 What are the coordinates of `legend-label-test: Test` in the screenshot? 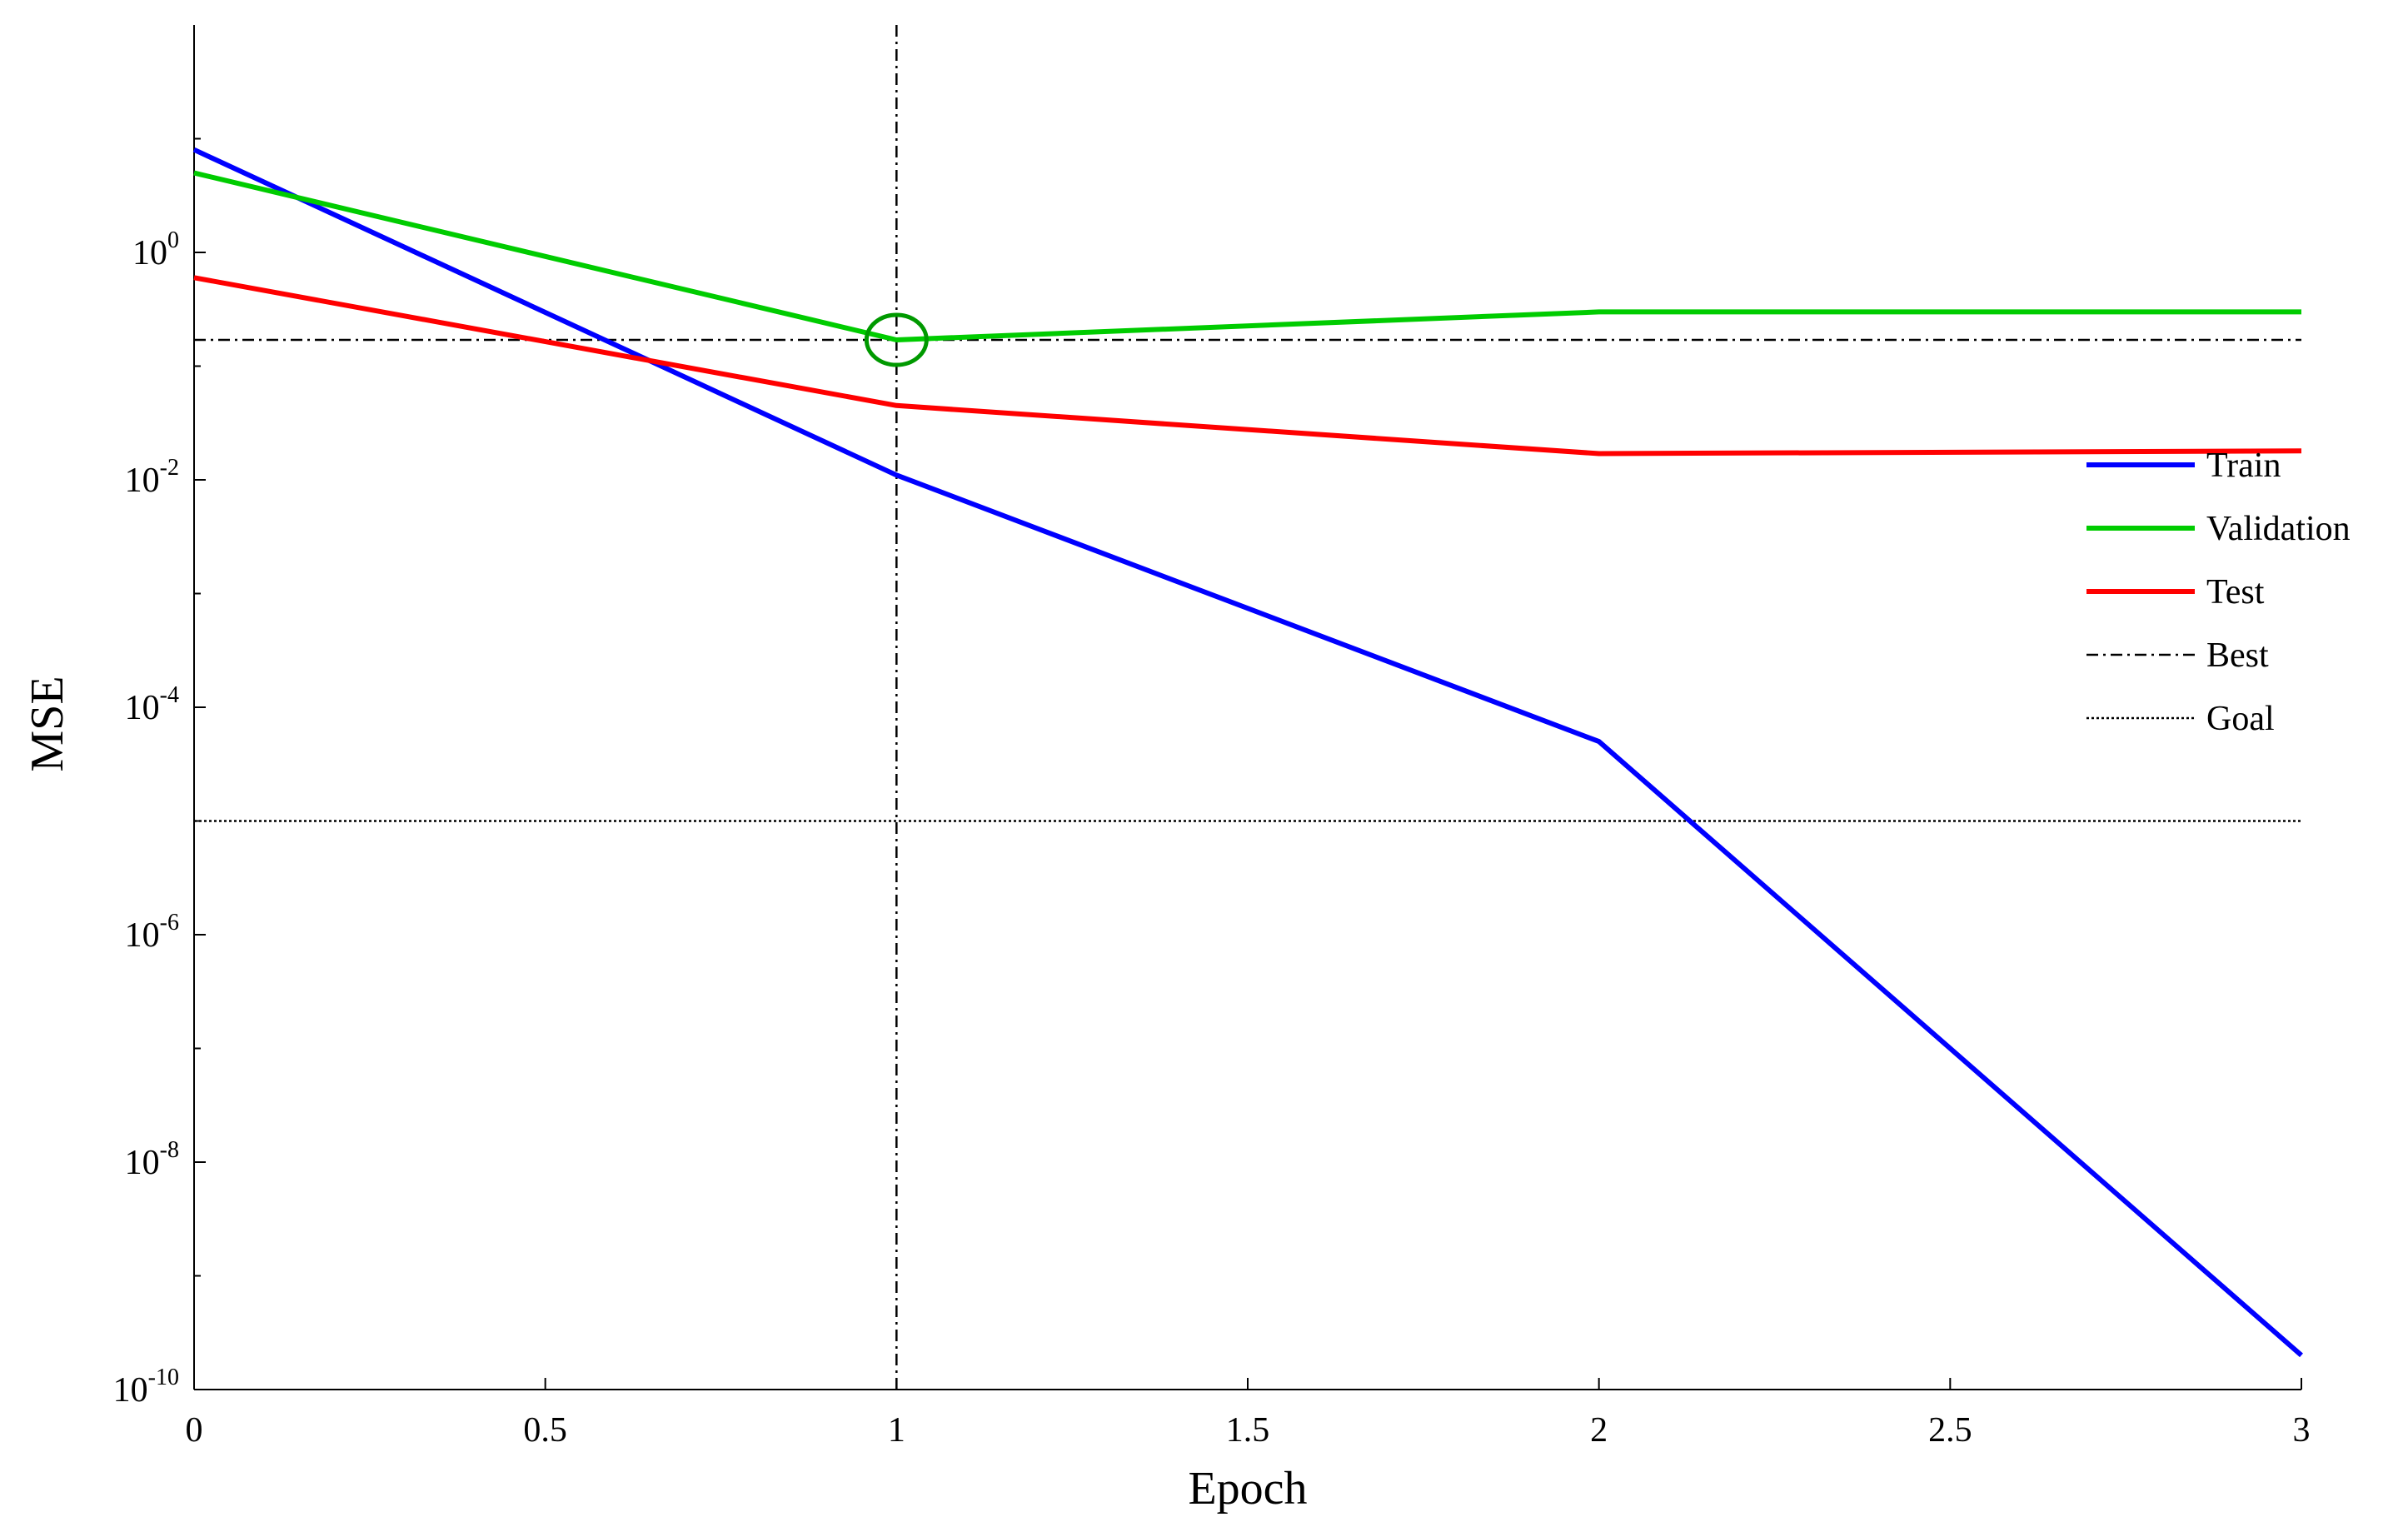 It's located at (2235, 592).